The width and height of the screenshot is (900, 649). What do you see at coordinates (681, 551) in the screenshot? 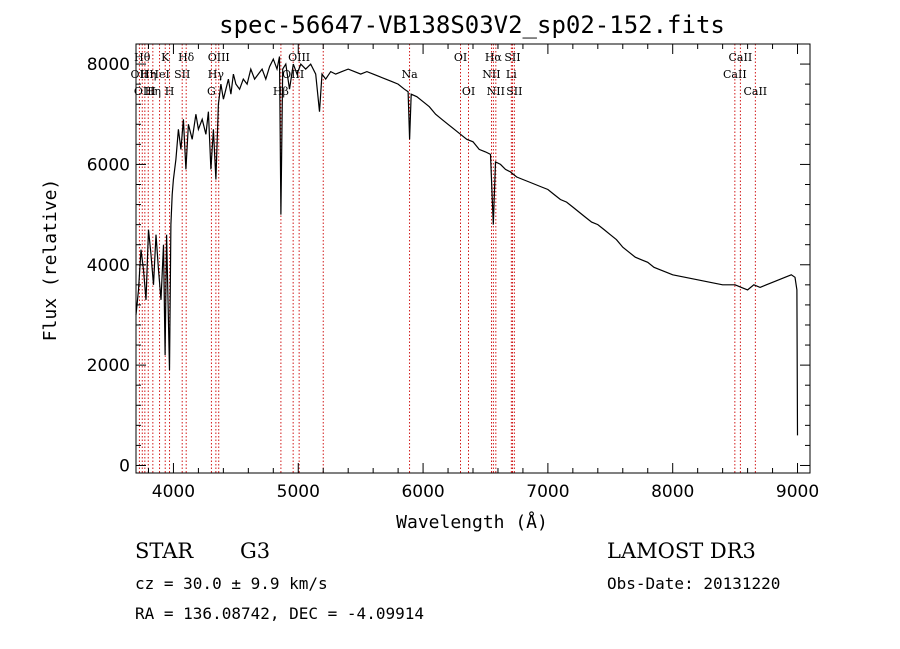
I see `survey-name: LAMOST DR3` at bounding box center [681, 551].